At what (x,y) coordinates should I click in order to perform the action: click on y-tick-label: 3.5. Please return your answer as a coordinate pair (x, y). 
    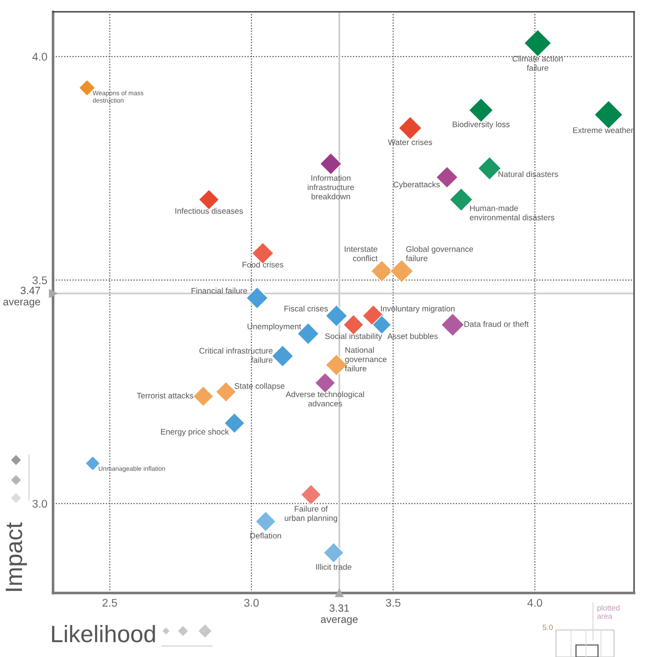
    Looking at the image, I should click on (40, 280).